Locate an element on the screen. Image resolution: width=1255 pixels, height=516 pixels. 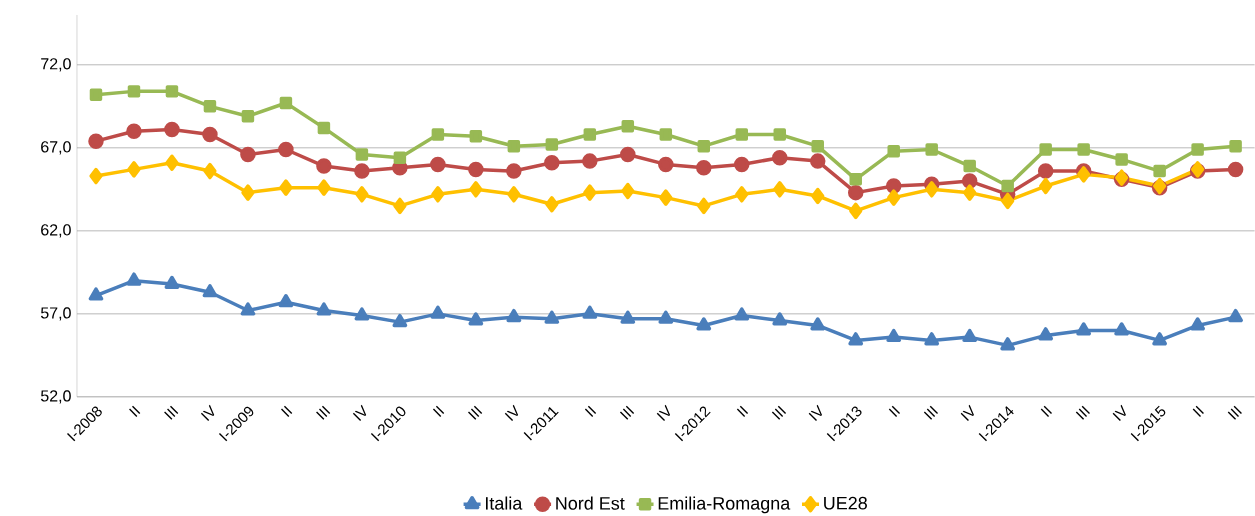
y-tick-label: 62,0 is located at coordinates (56, 231).